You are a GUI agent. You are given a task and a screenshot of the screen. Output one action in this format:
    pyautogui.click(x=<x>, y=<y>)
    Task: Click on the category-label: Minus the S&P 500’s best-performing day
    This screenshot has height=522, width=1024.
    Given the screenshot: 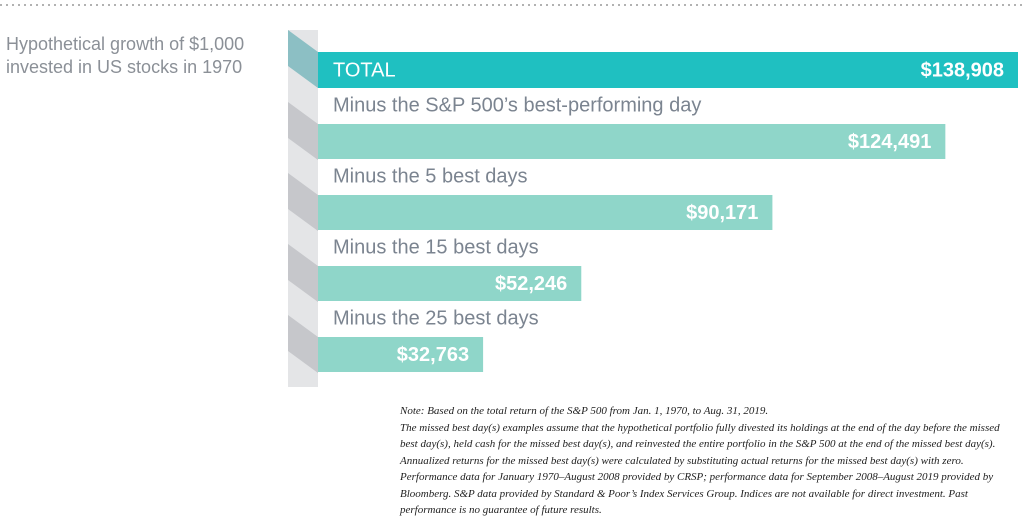 What is the action you would take?
    pyautogui.click(x=517, y=105)
    